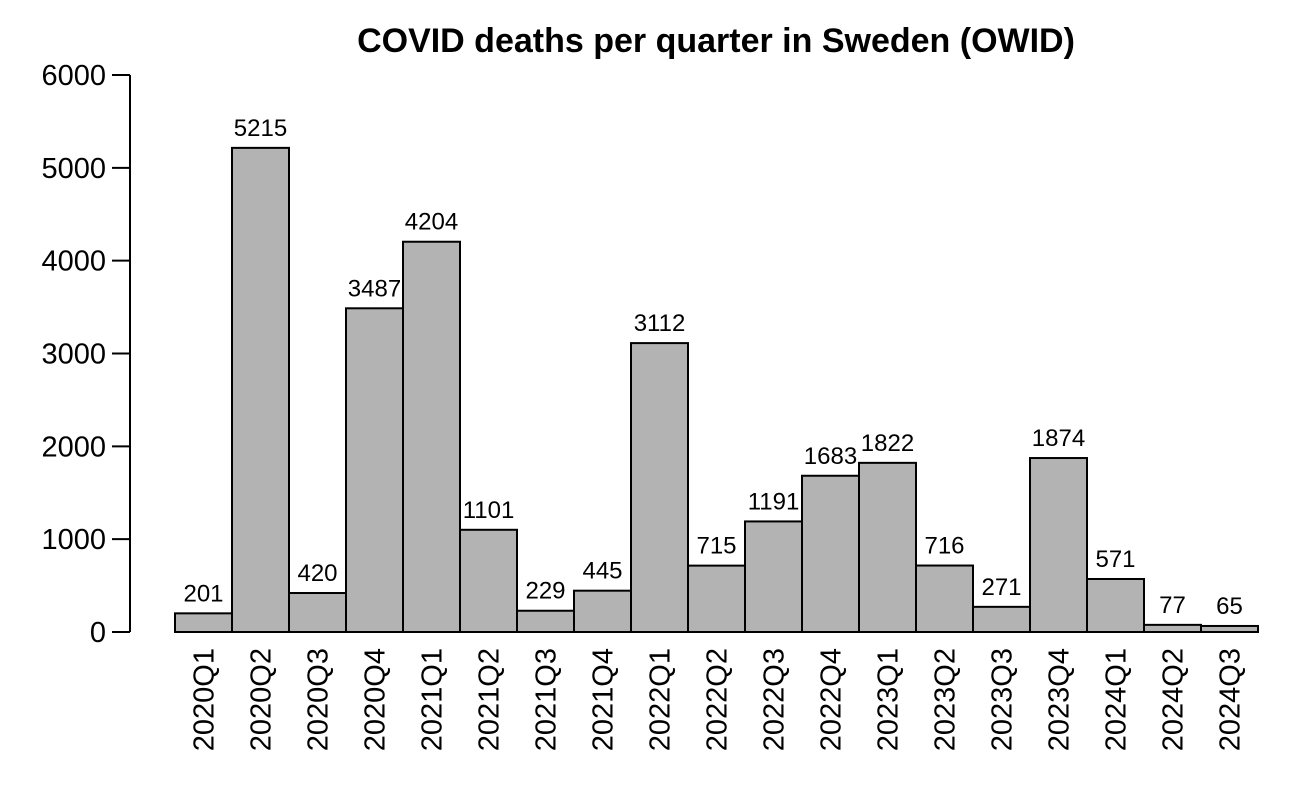  Describe the element at coordinates (73, 169) in the screenshot. I see `y-tick-label: 5000` at that location.